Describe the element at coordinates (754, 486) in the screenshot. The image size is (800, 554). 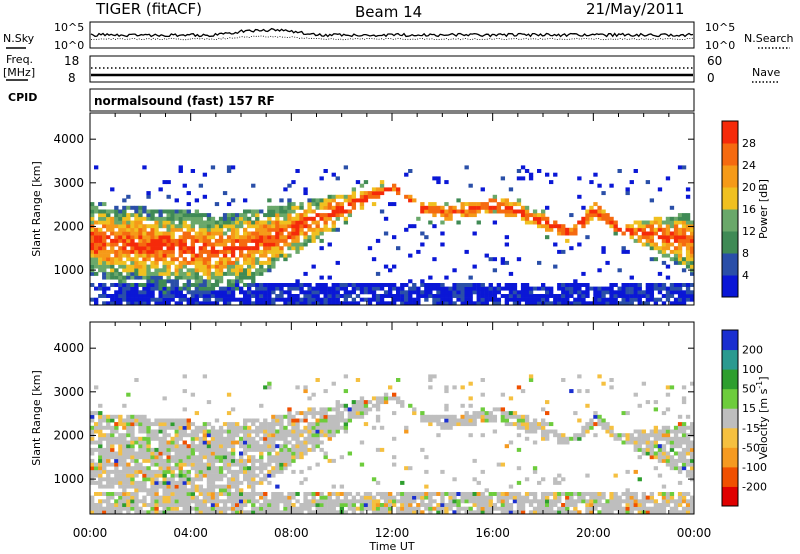
I see `colorbar-tick-label: -200` at that location.